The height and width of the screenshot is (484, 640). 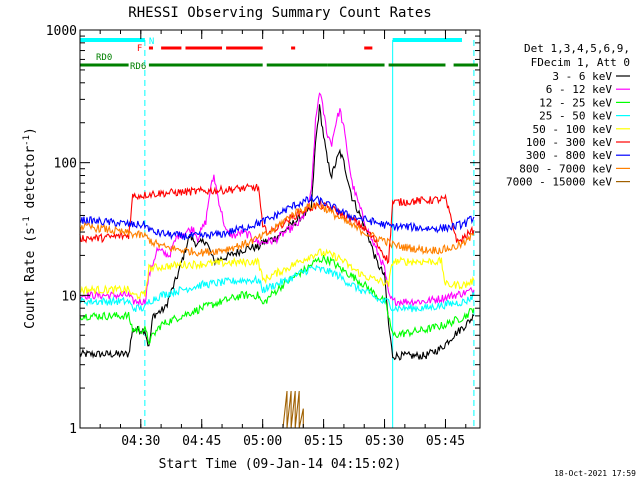 What do you see at coordinates (559, 182) in the screenshot?
I see `legend-entry: 7000 - 15000 keV` at bounding box center [559, 182].